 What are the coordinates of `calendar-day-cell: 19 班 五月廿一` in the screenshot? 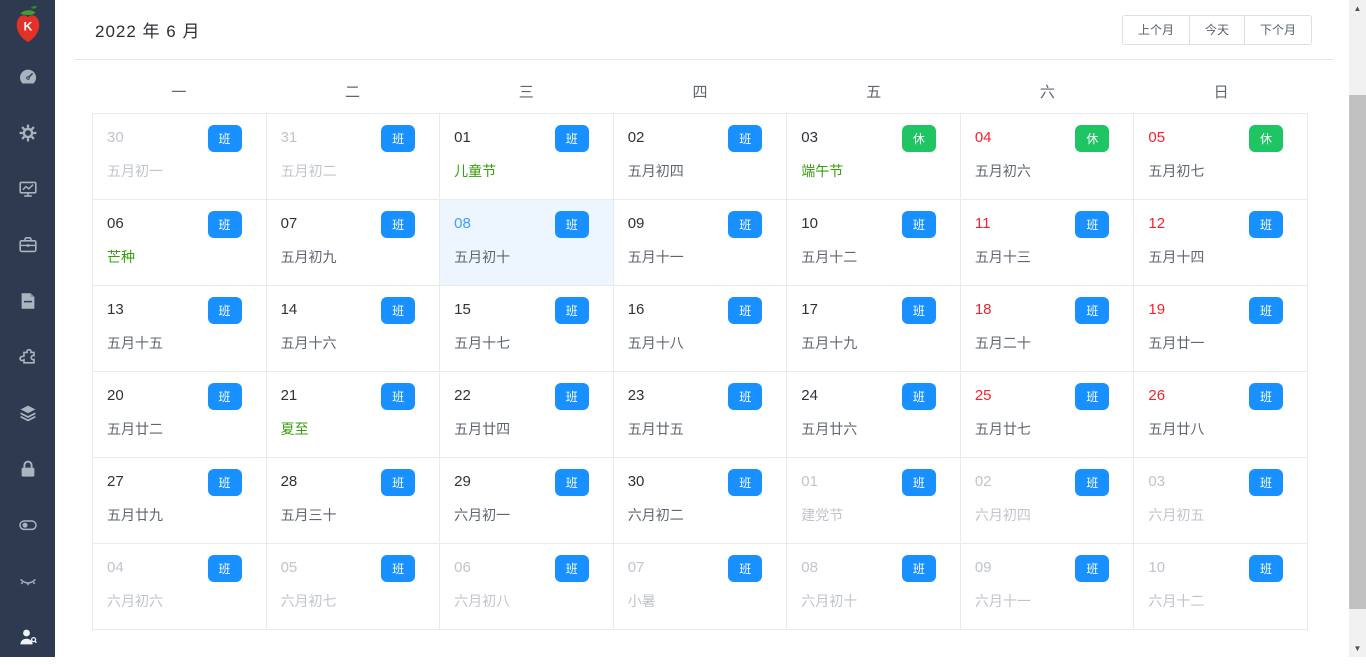 It's located at (1221, 329).